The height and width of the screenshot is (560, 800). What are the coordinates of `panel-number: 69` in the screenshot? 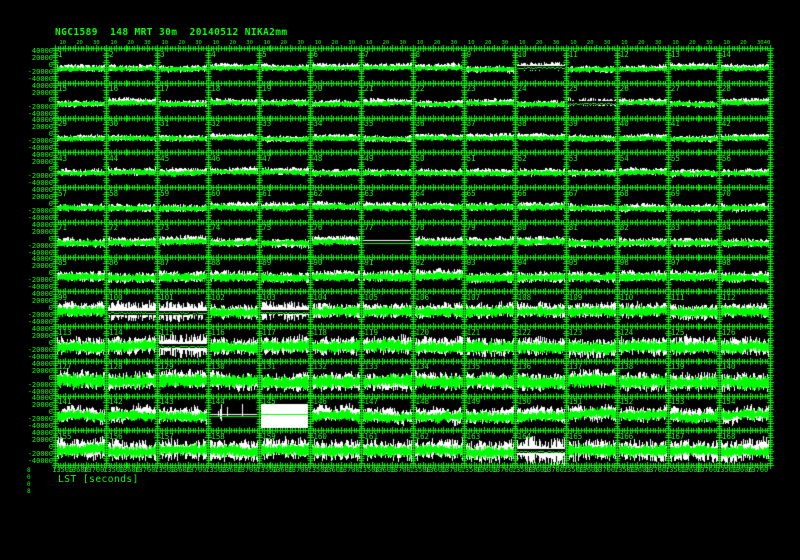 It's located at (675, 193).